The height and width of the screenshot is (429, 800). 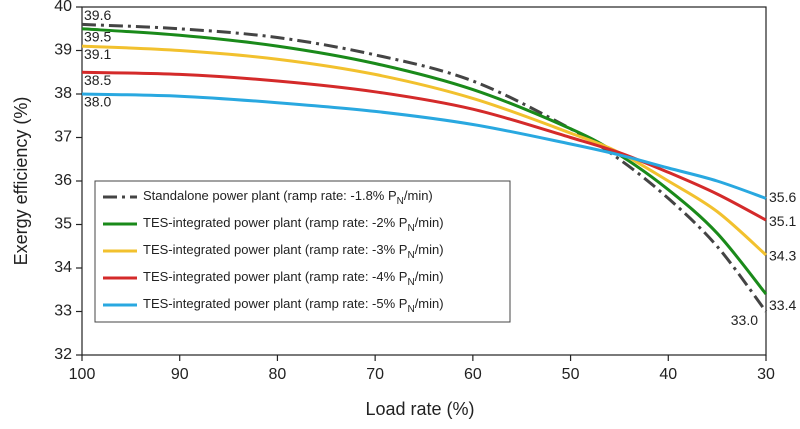 What do you see at coordinates (97, 36) in the screenshot?
I see `data-label: 39.5` at bounding box center [97, 36].